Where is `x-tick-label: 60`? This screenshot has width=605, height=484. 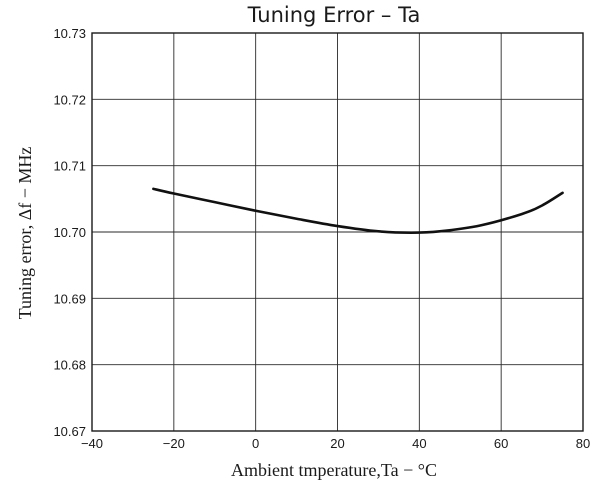 x-tick-label: 60 is located at coordinates (501, 443).